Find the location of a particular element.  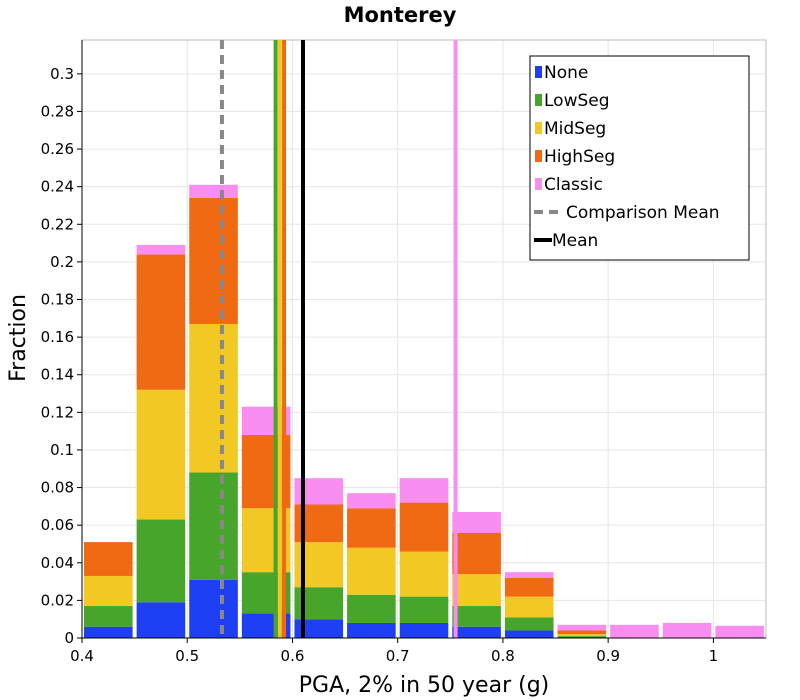

y-tick-label: 0.12 is located at coordinates (57, 412).